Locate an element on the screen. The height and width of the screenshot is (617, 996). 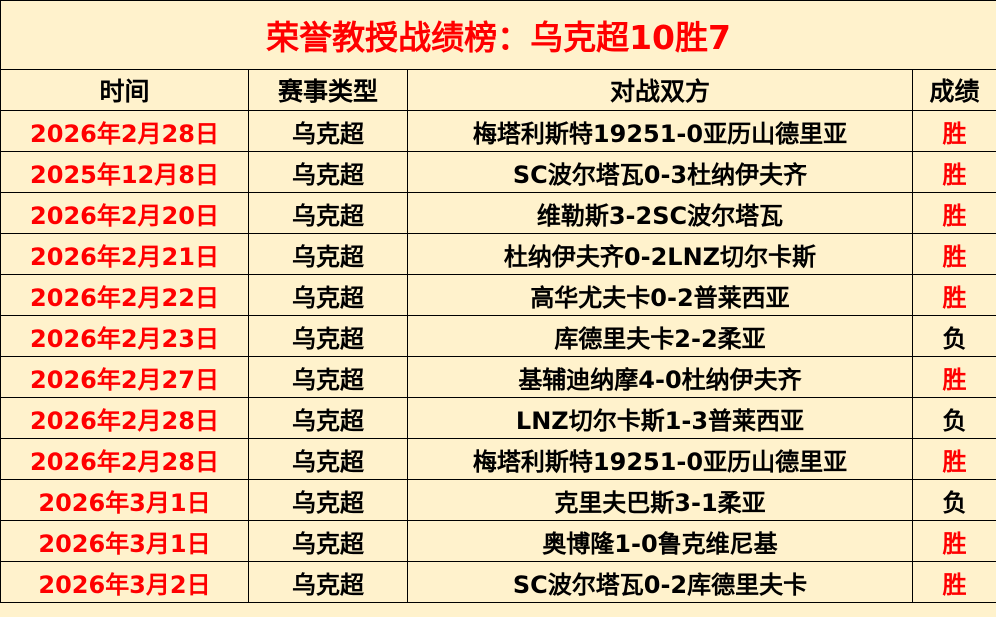
header-time: 时间 is located at coordinates (124, 90).